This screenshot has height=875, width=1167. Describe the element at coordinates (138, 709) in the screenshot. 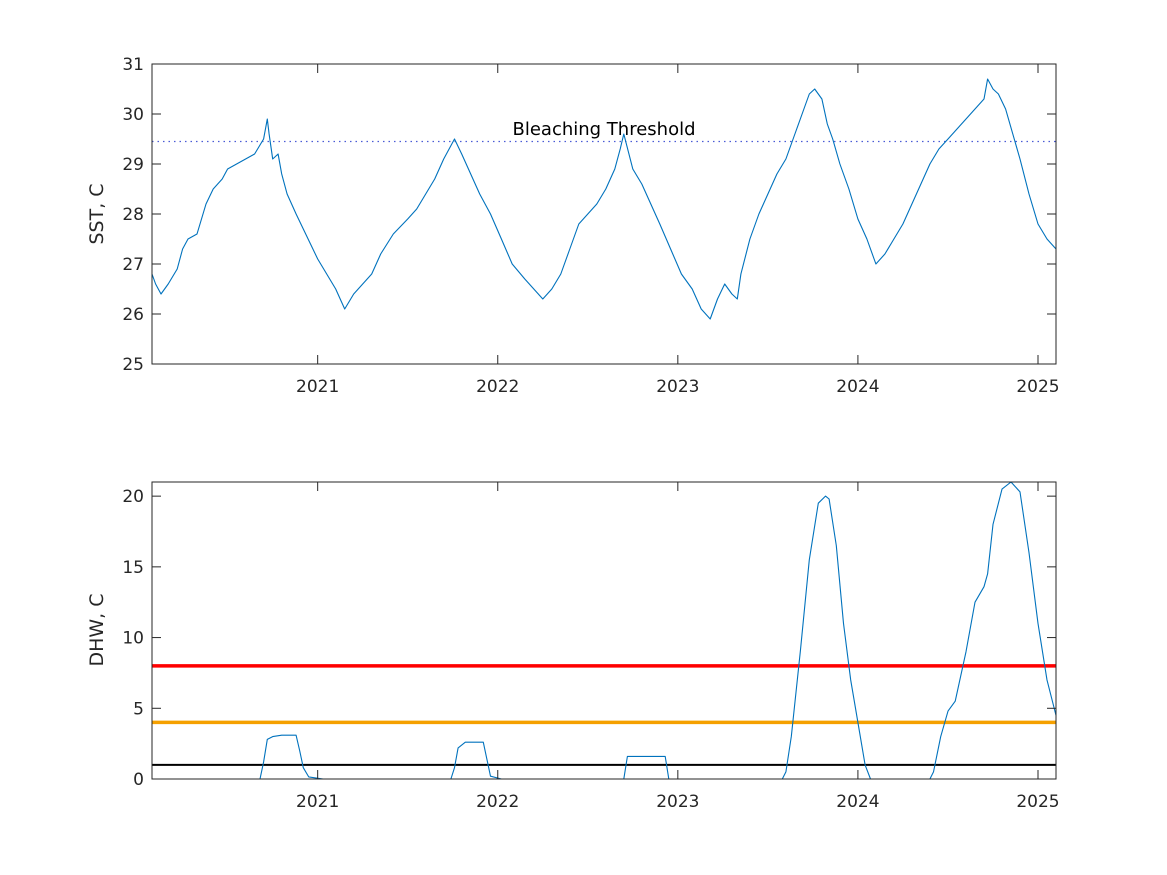

I see `dhw-y-tick-label: 5` at that location.